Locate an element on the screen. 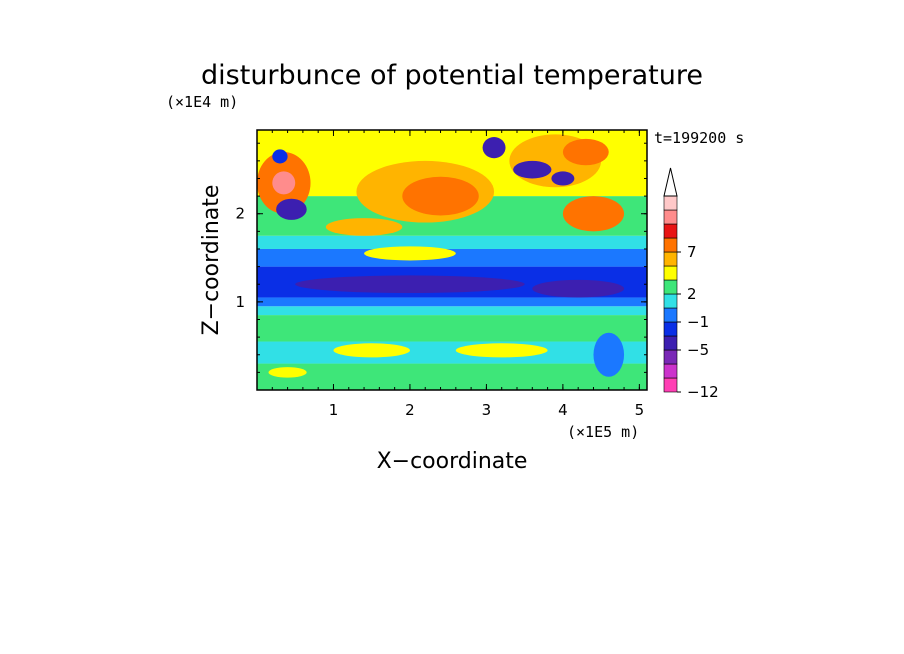 The image size is (904, 654). colorbar: 7 2 −1 −5 −12 is located at coordinates (691, 284).